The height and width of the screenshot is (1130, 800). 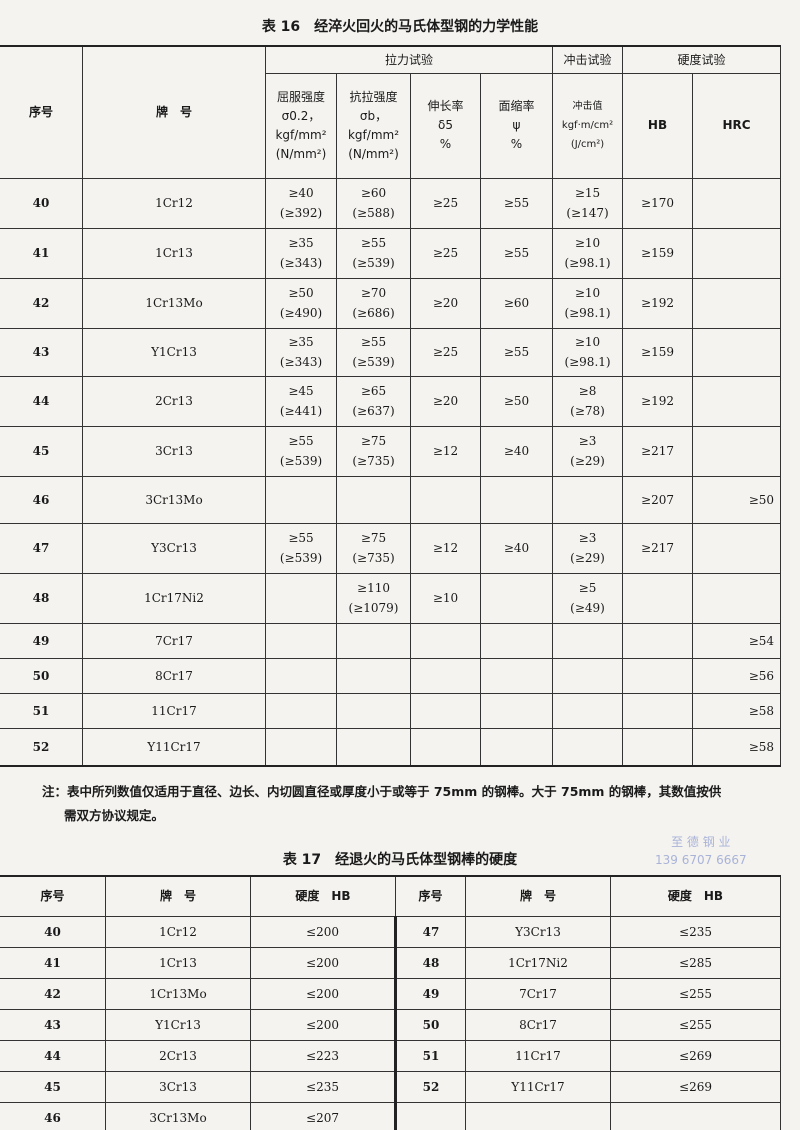 I want to click on cell-elongation: ≥12, so click(x=445, y=451).